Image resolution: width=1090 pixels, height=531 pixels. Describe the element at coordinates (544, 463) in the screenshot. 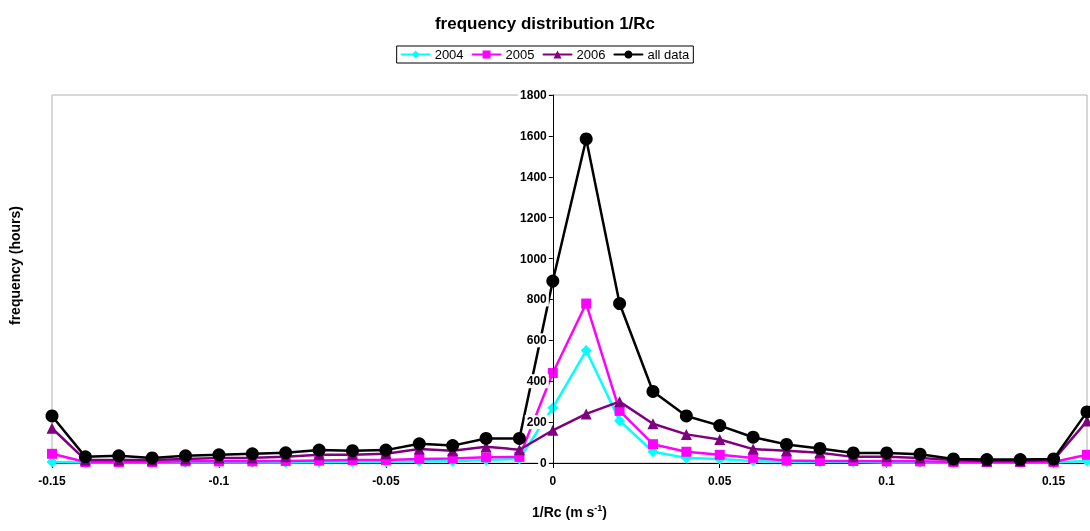

I see `y-tick-label: 0` at that location.